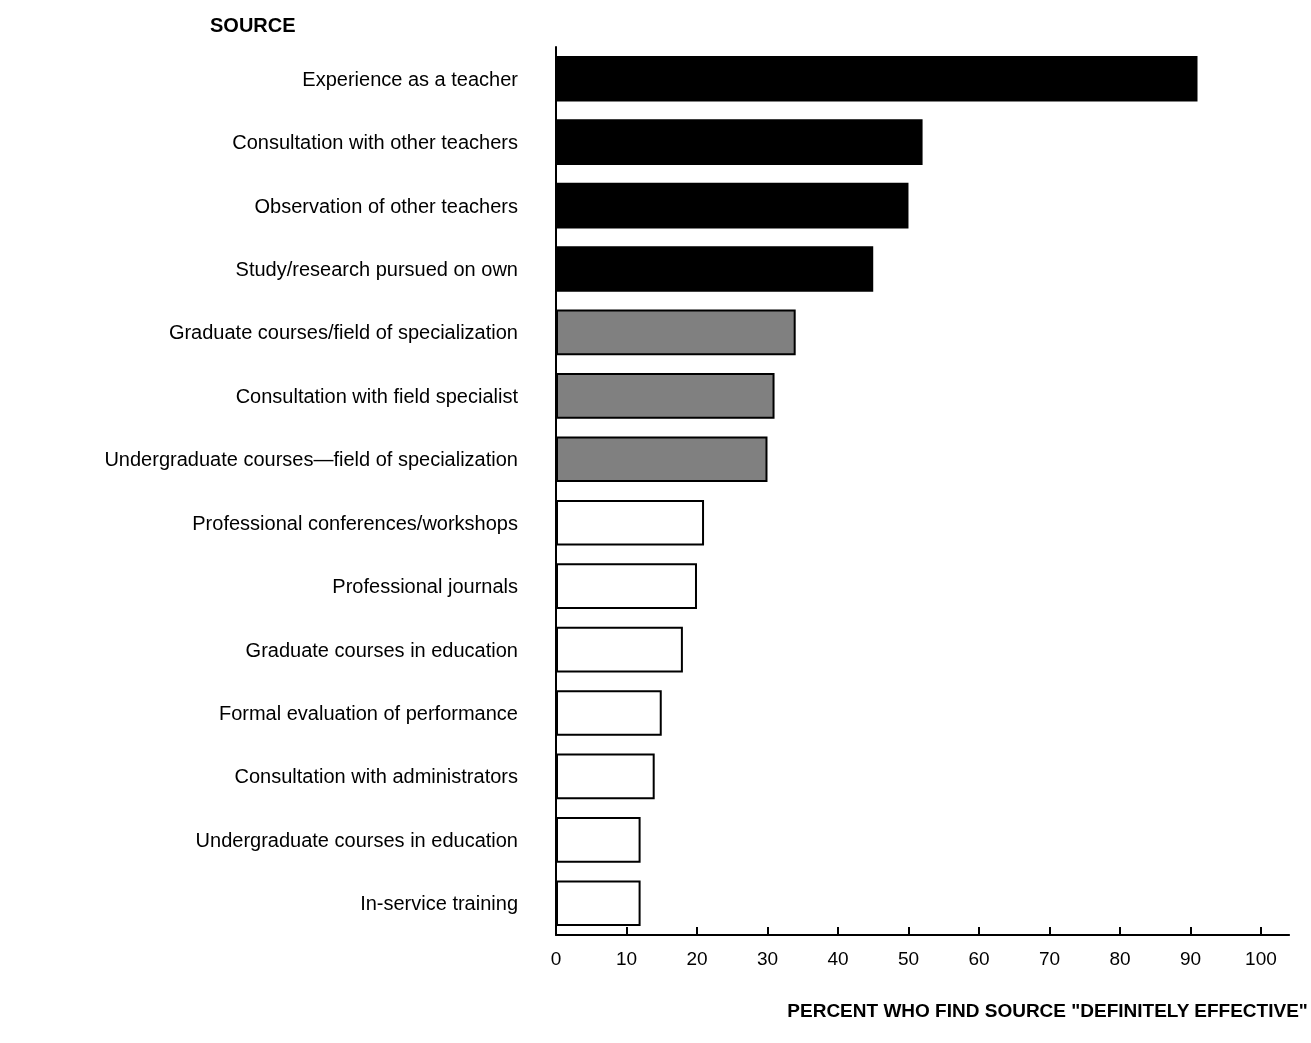  I want to click on y-axis-title: SOURCE, so click(253, 25).